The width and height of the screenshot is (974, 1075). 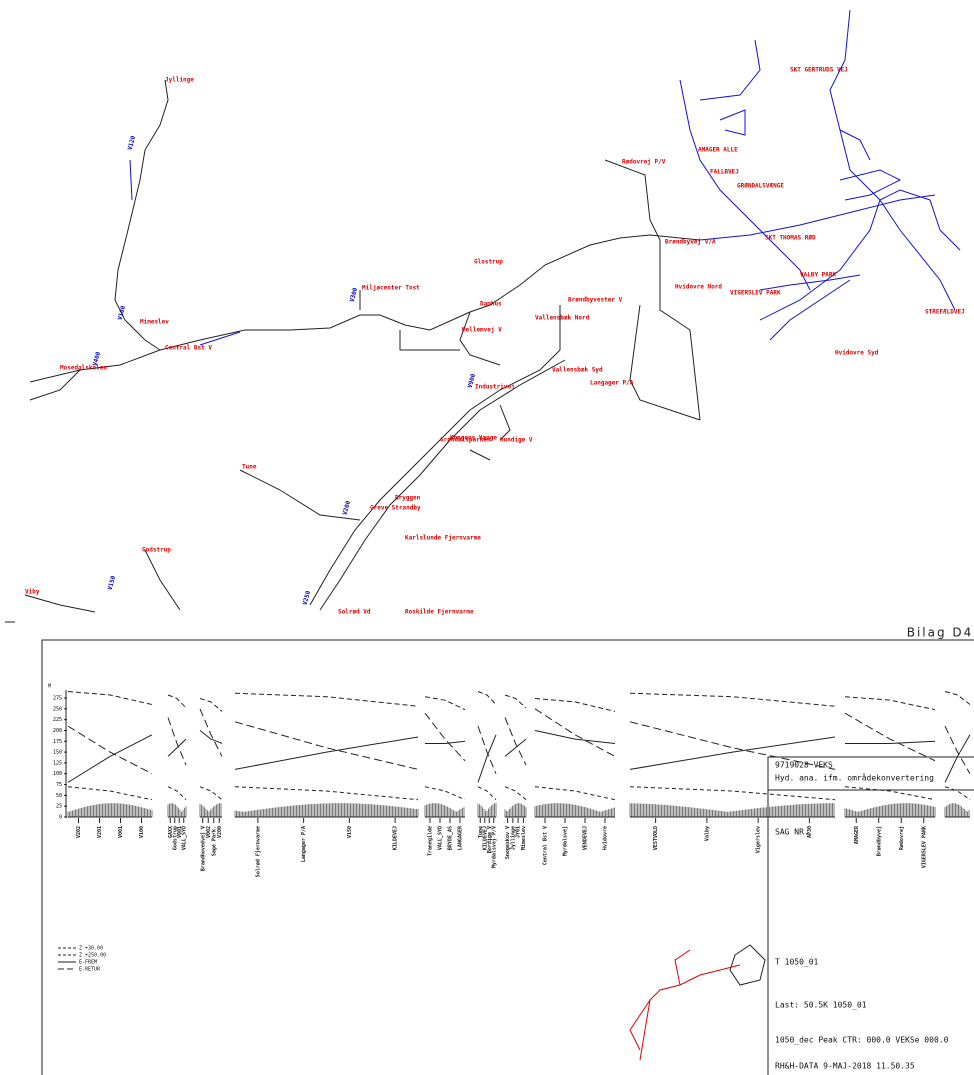 I want to click on map-label: VIGERSLEV PARK, so click(x=755, y=293).